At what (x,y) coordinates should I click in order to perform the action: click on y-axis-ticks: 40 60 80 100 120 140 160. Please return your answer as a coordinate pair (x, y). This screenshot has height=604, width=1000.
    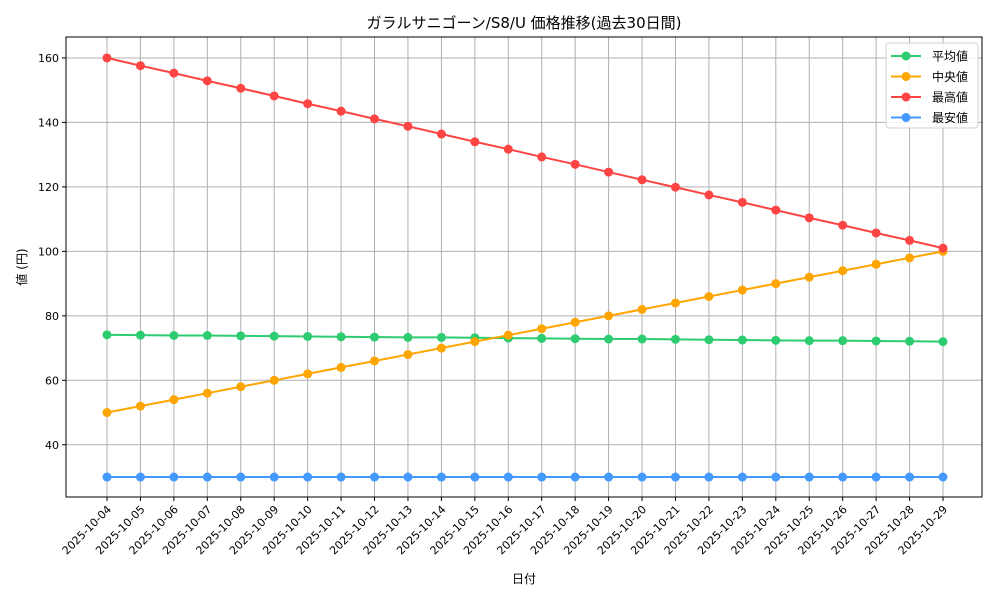
    Looking at the image, I should click on (52, 252).